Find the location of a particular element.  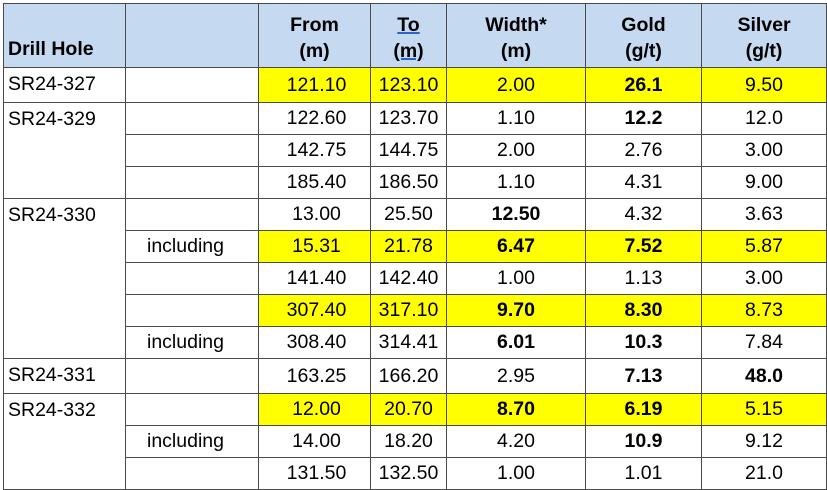

from-cell: 141.40 is located at coordinates (314, 278).